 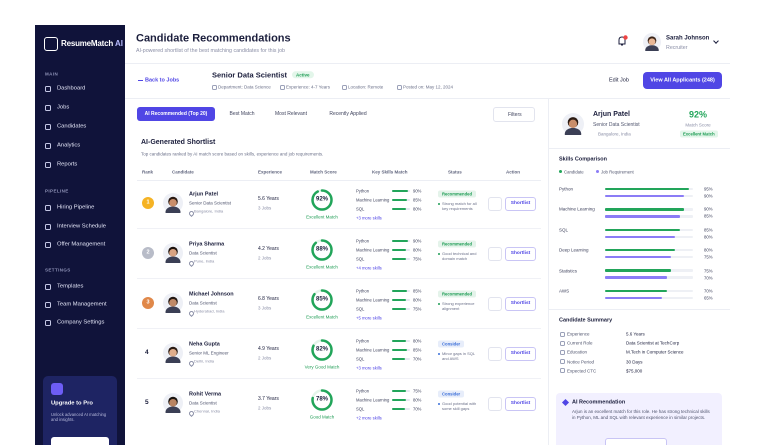 What do you see at coordinates (635, 334) in the screenshot?
I see `summary-value: 5.6 Years` at bounding box center [635, 334].